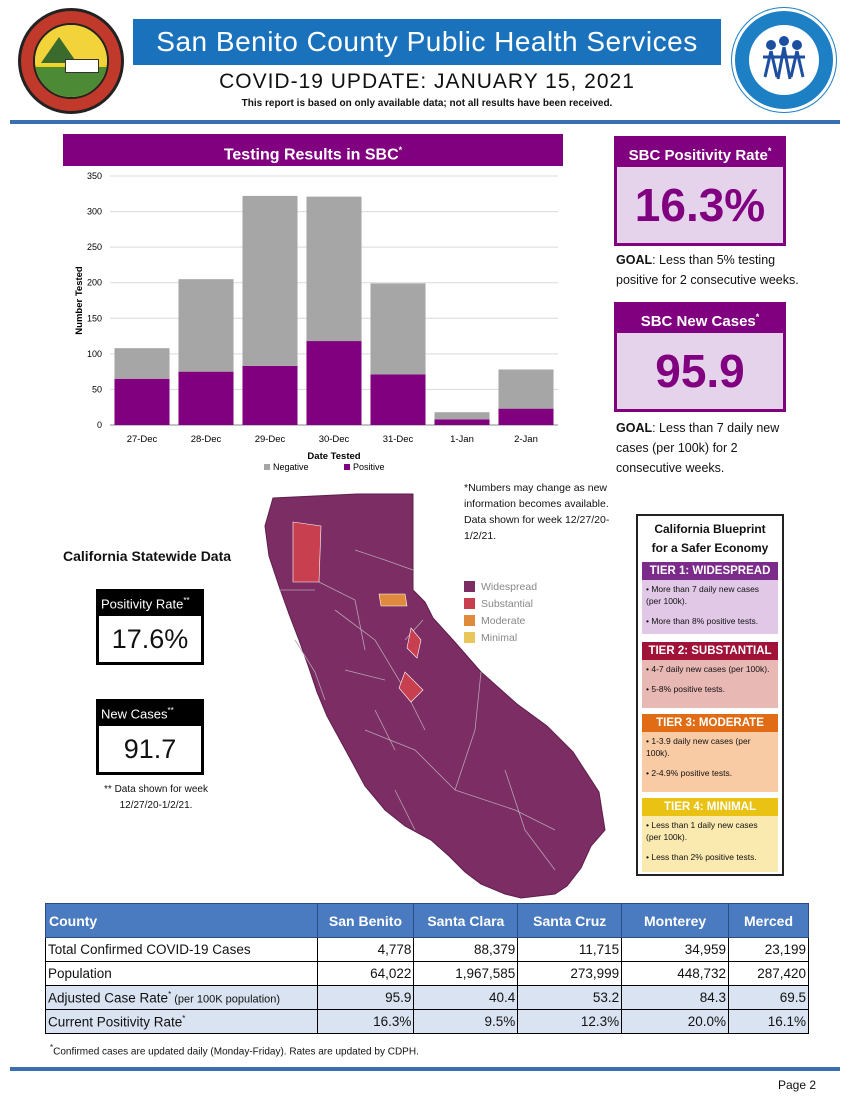 This screenshot has width=850, height=1100. I want to click on ca-new-cases-header: New Cases**, so click(150, 711).